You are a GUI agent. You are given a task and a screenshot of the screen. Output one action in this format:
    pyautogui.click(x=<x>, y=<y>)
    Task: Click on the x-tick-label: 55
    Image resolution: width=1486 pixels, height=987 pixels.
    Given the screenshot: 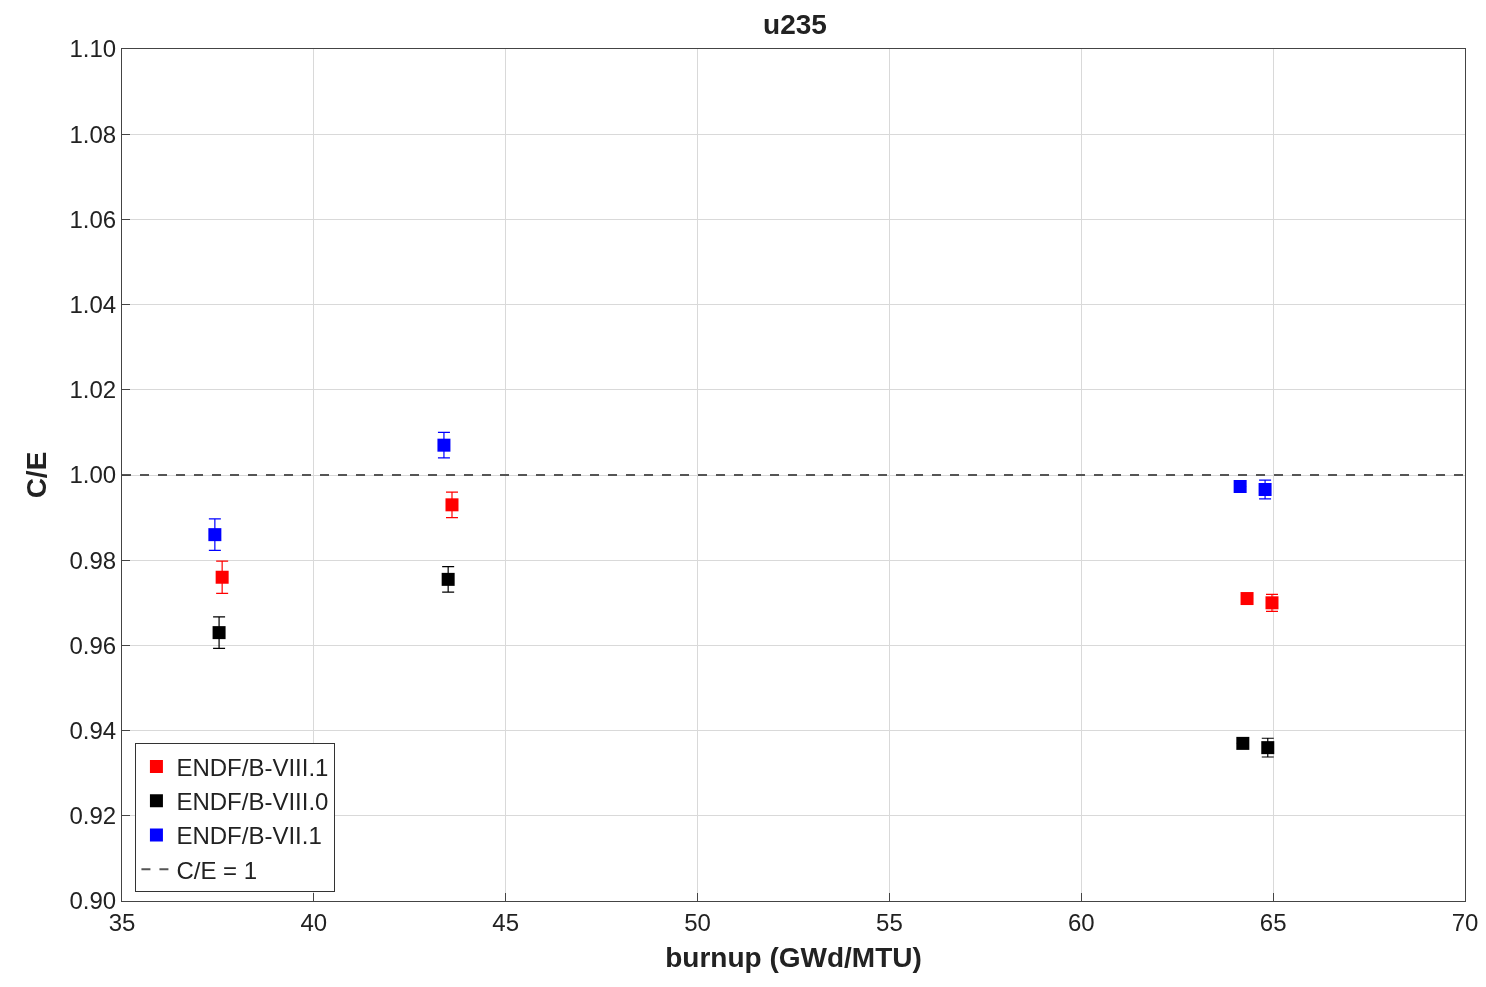 What is the action you would take?
    pyautogui.click(x=889, y=922)
    